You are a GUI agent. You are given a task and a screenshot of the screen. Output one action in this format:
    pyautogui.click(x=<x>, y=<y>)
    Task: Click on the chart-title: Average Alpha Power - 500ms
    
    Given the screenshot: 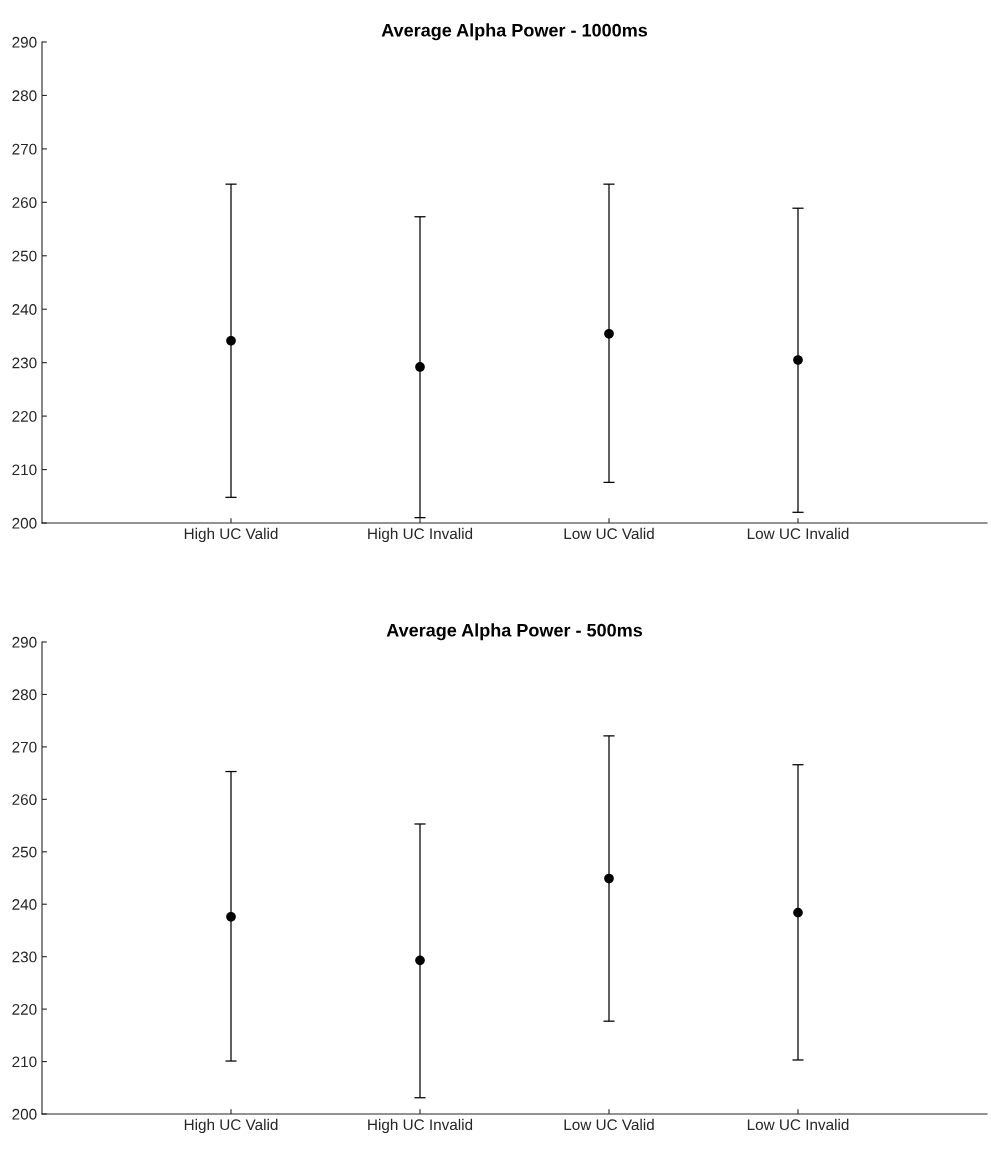 What is the action you would take?
    pyautogui.click(x=514, y=632)
    